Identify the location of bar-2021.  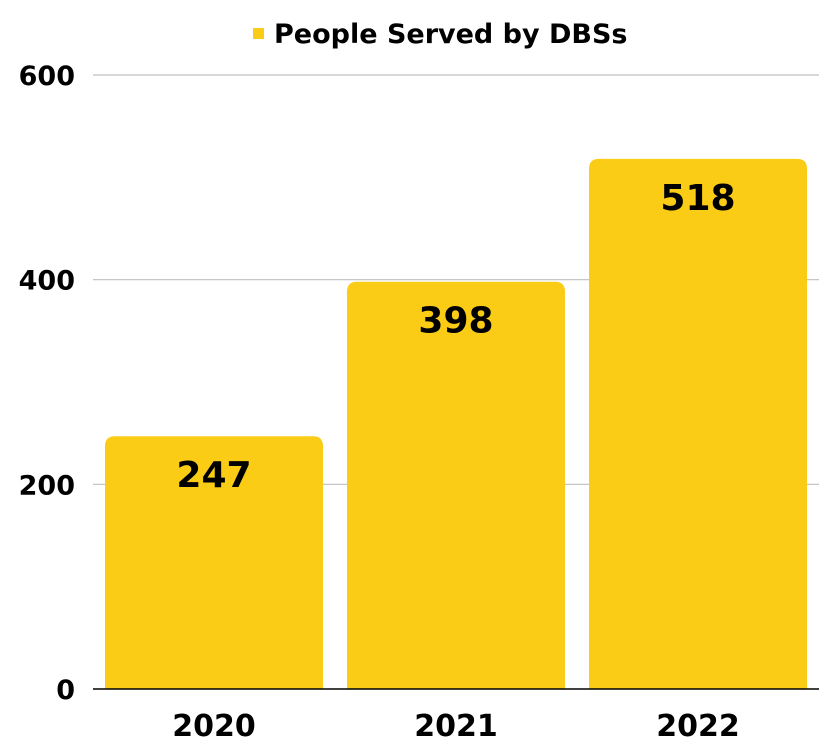
(456, 485).